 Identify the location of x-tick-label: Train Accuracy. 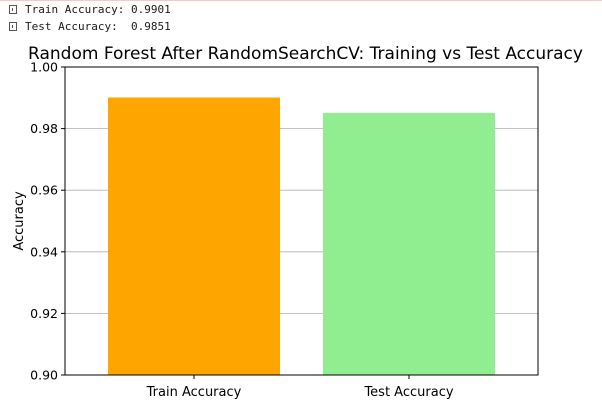
(194, 392).